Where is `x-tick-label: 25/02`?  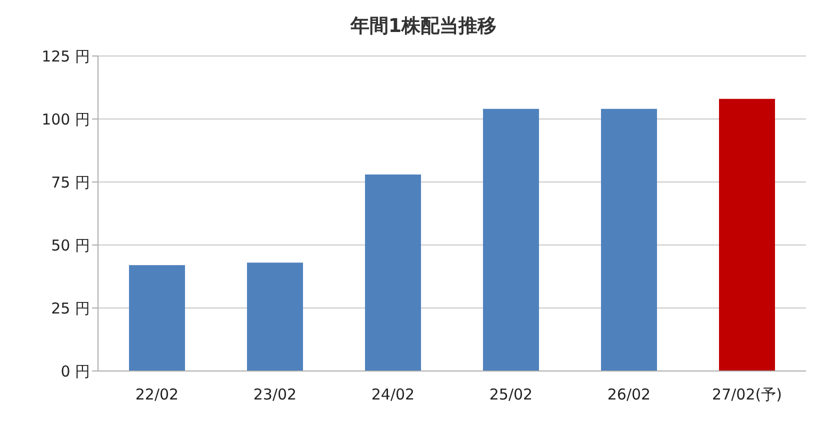
x-tick-label: 25/02 is located at coordinates (511, 395).